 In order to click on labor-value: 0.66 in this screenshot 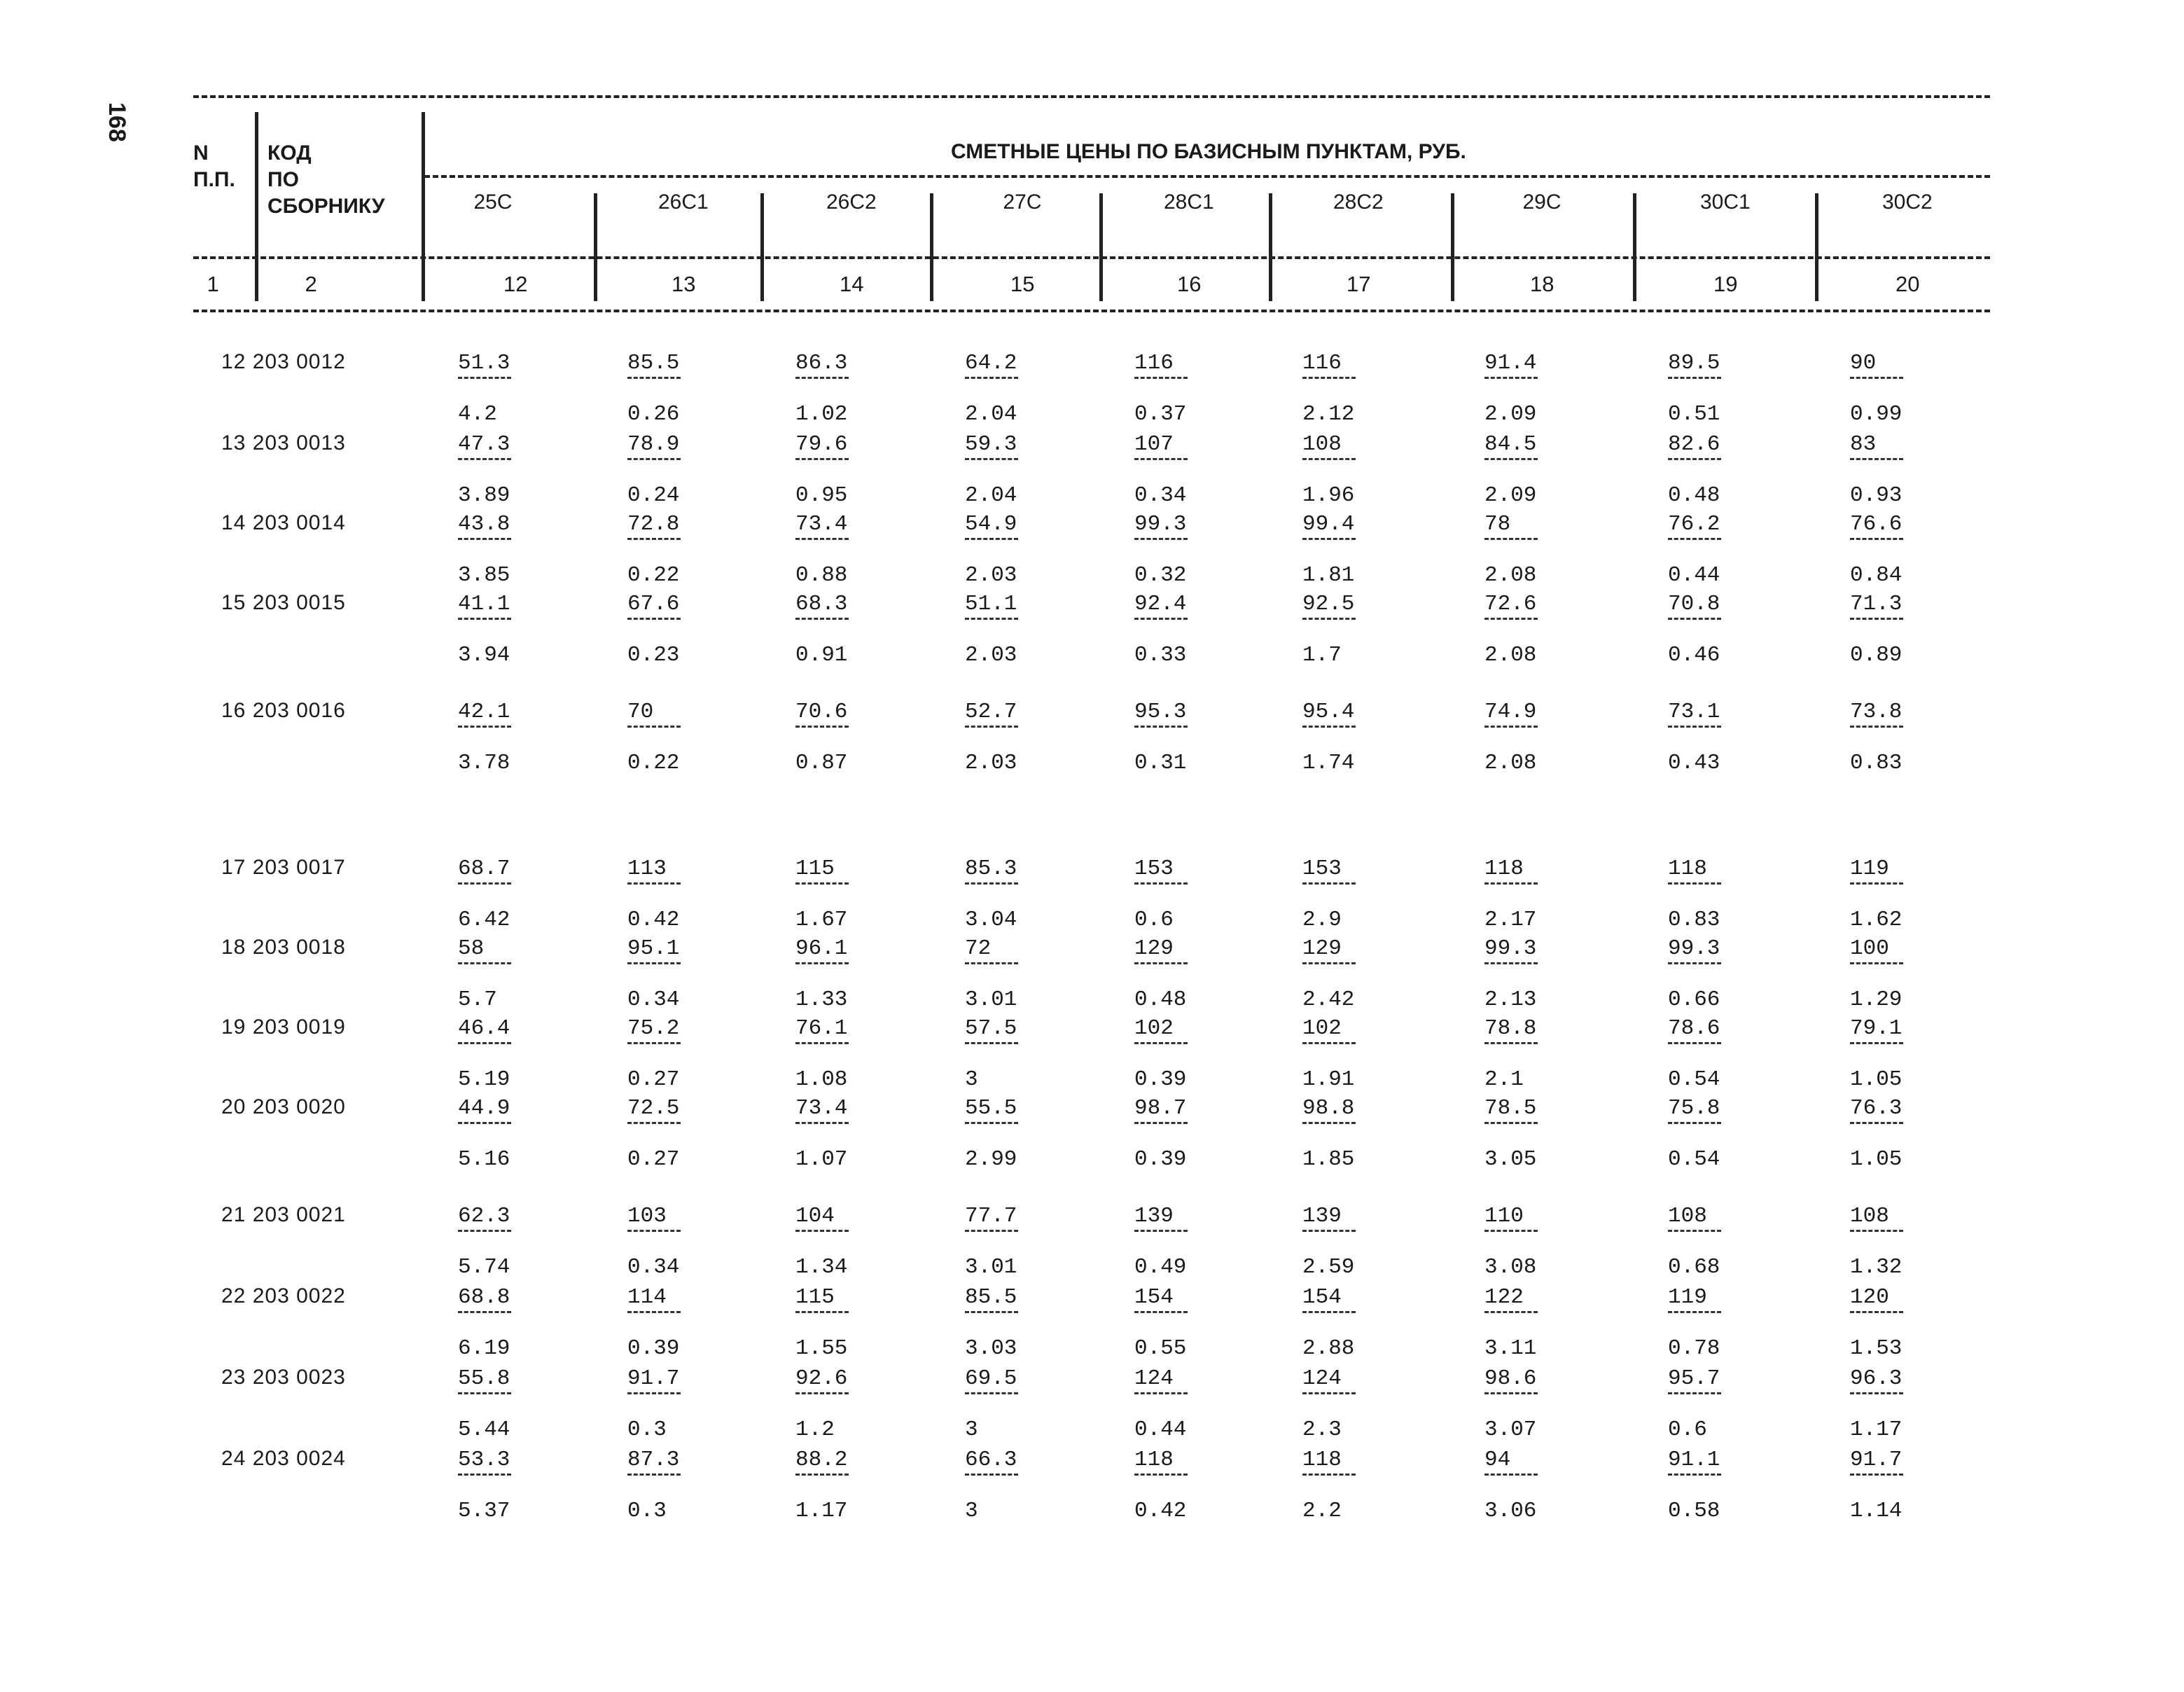, I will do `click(1694, 999)`.